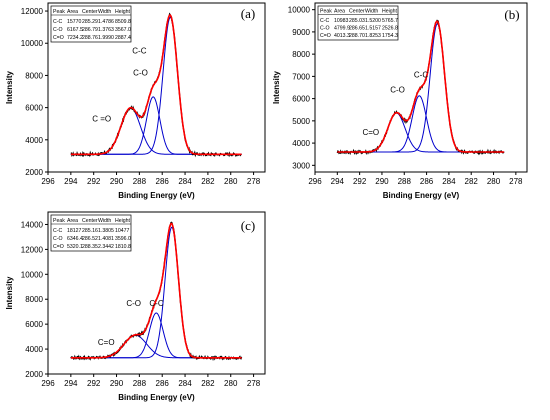 Image resolution: width=550 pixels, height=420 pixels. Describe the element at coordinates (370, 132) in the screenshot. I see `peak-label-c2o: C=O` at that location.